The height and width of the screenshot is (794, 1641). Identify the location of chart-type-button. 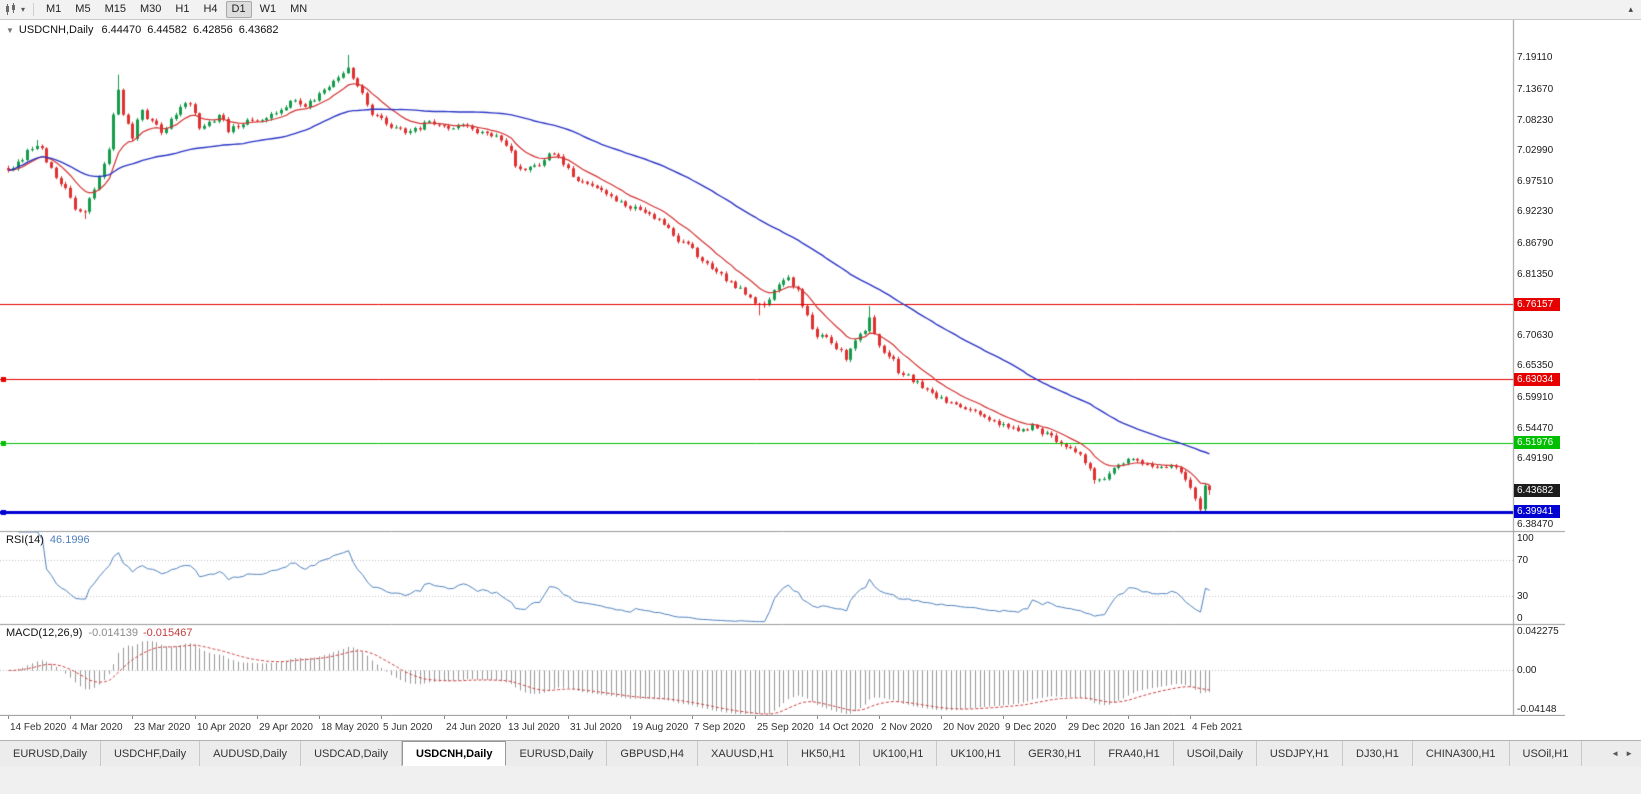
(11, 9).